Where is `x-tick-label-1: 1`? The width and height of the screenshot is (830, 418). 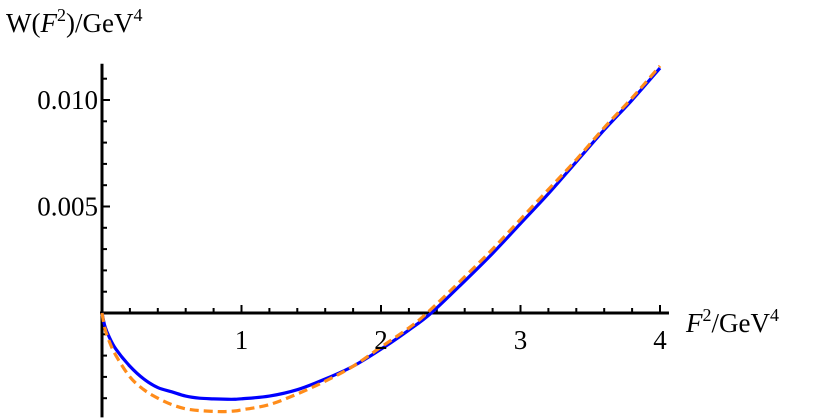 x-tick-label-1: 1 is located at coordinates (242, 340).